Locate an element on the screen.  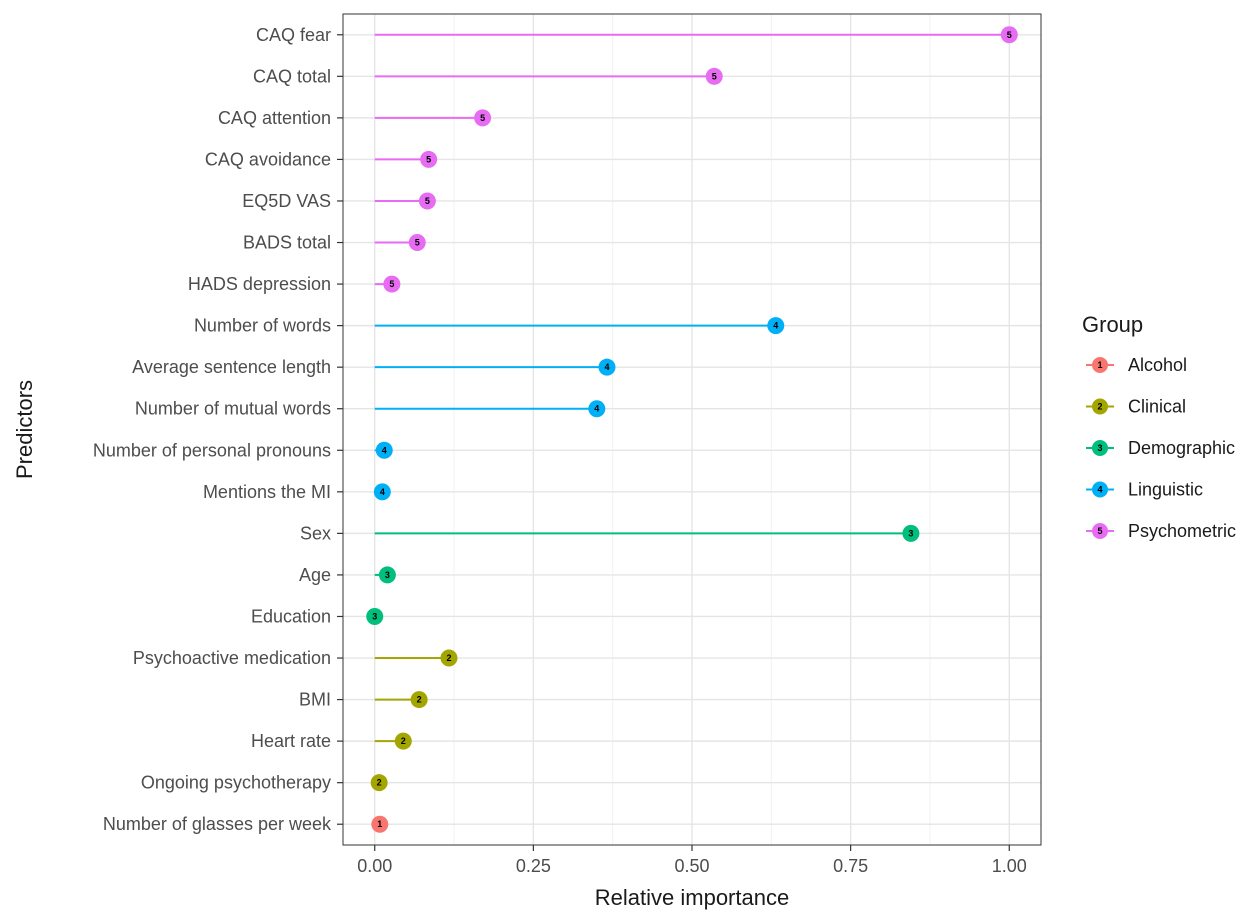
x-axis: 0.00 0.25 0.50 0.75 1.00 is located at coordinates (692, 860).